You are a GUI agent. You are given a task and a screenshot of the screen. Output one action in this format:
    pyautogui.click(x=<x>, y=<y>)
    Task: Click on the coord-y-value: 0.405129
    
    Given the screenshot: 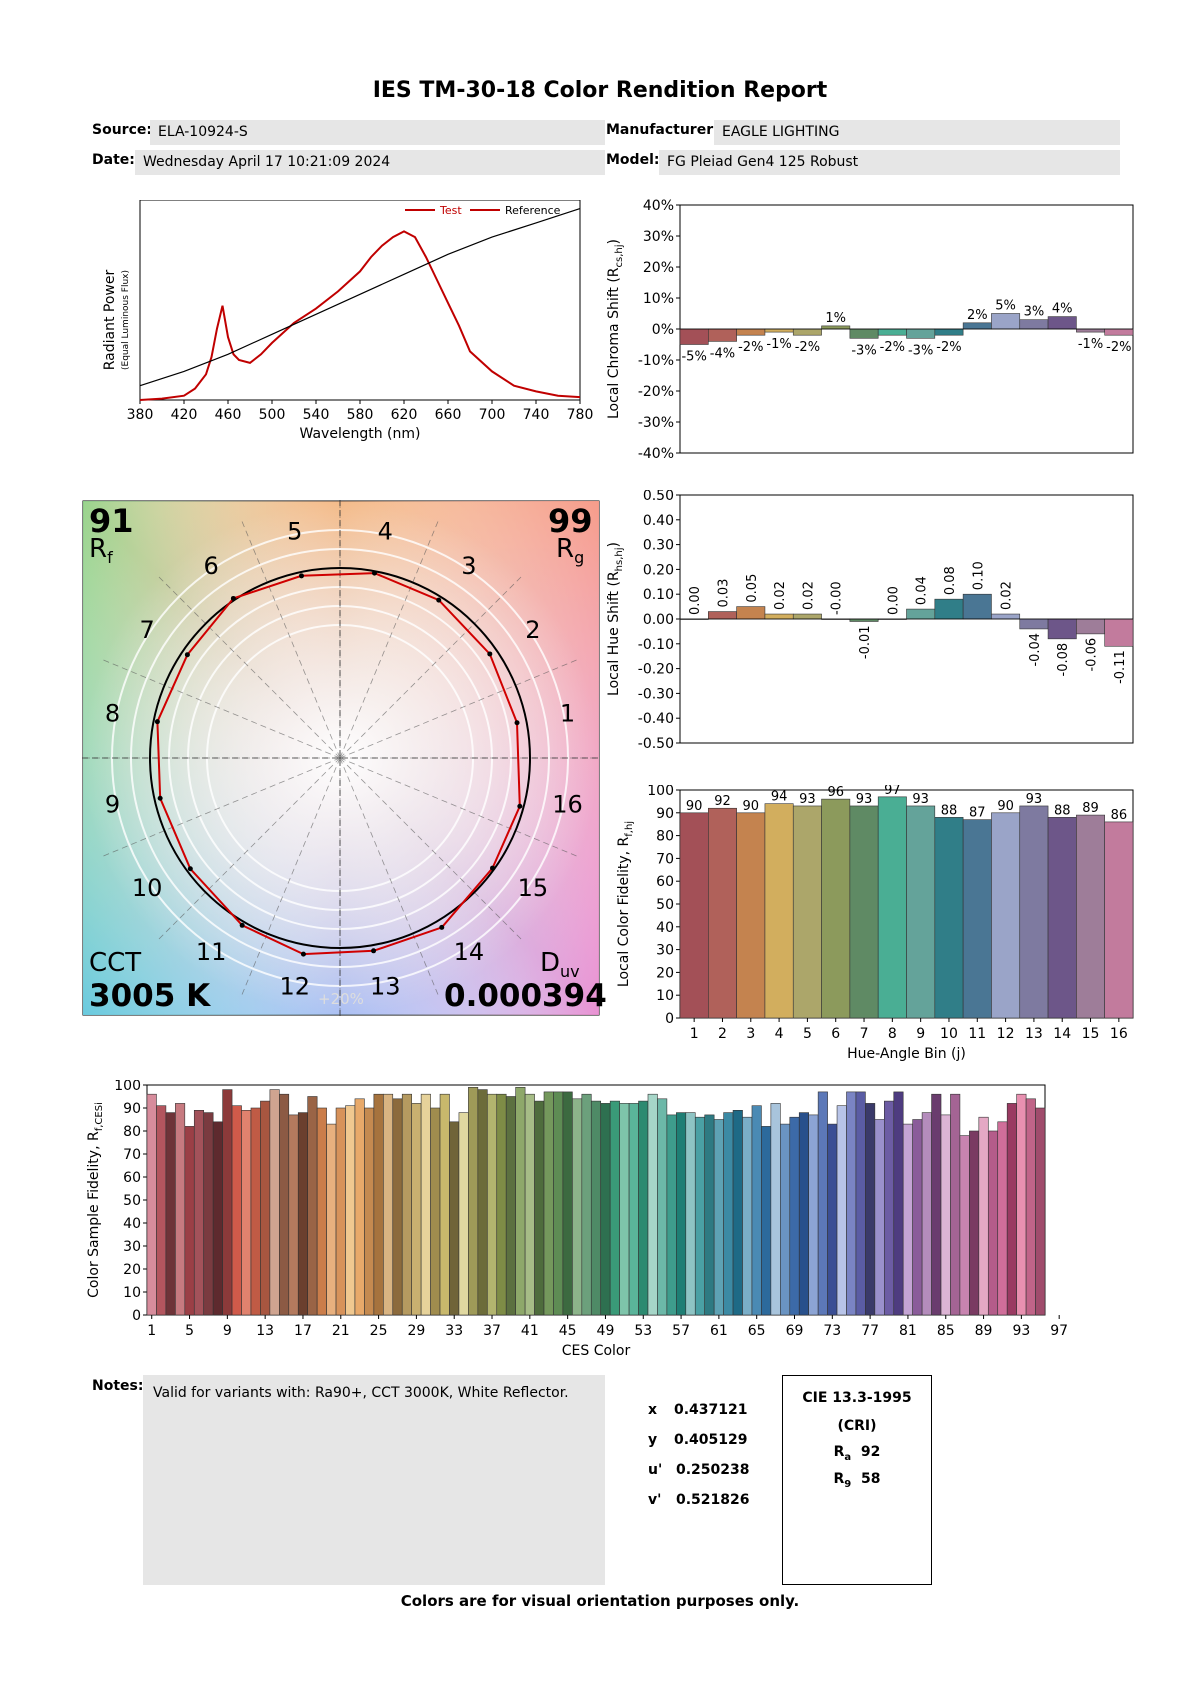 What is the action you would take?
    pyautogui.click(x=711, y=1440)
    